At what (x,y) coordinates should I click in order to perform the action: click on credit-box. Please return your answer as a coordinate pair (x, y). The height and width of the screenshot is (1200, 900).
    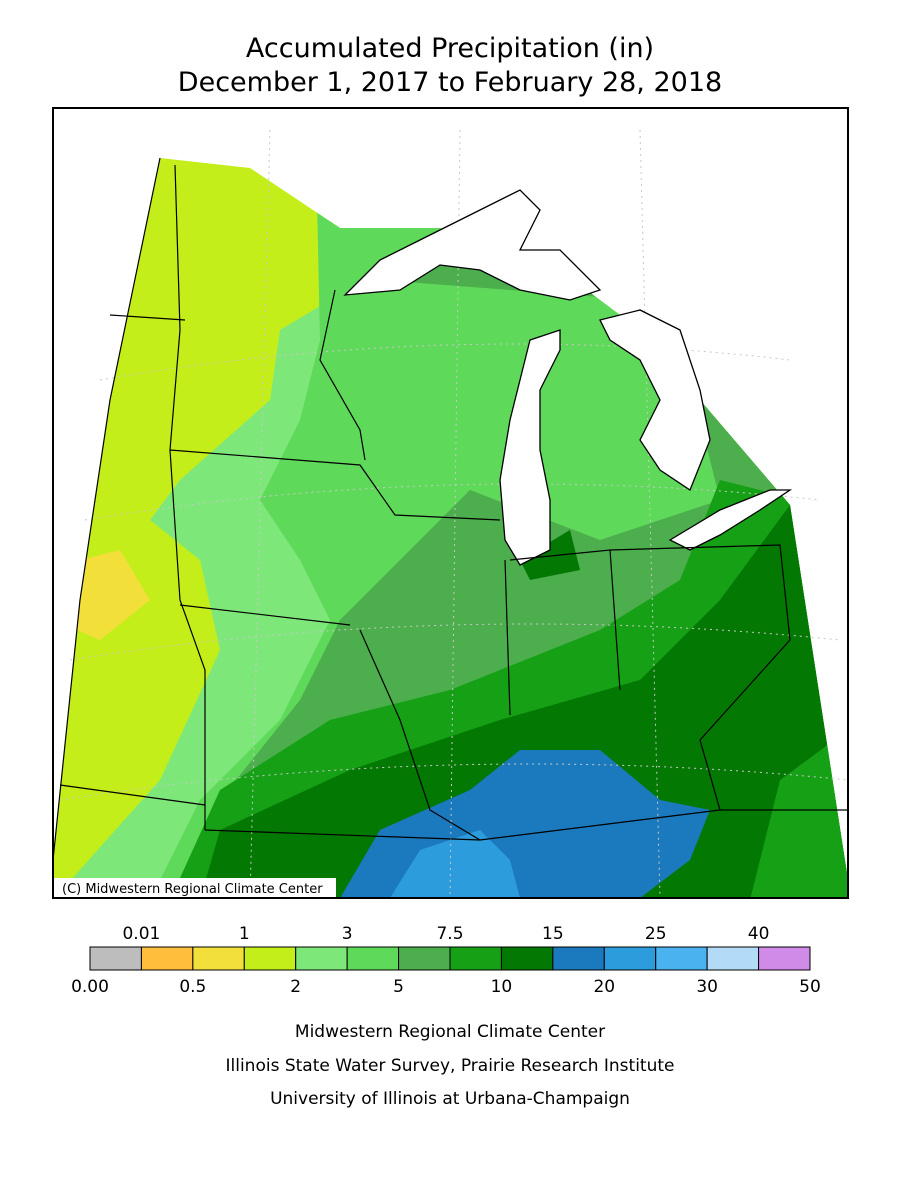
    Looking at the image, I should click on (195, 887).